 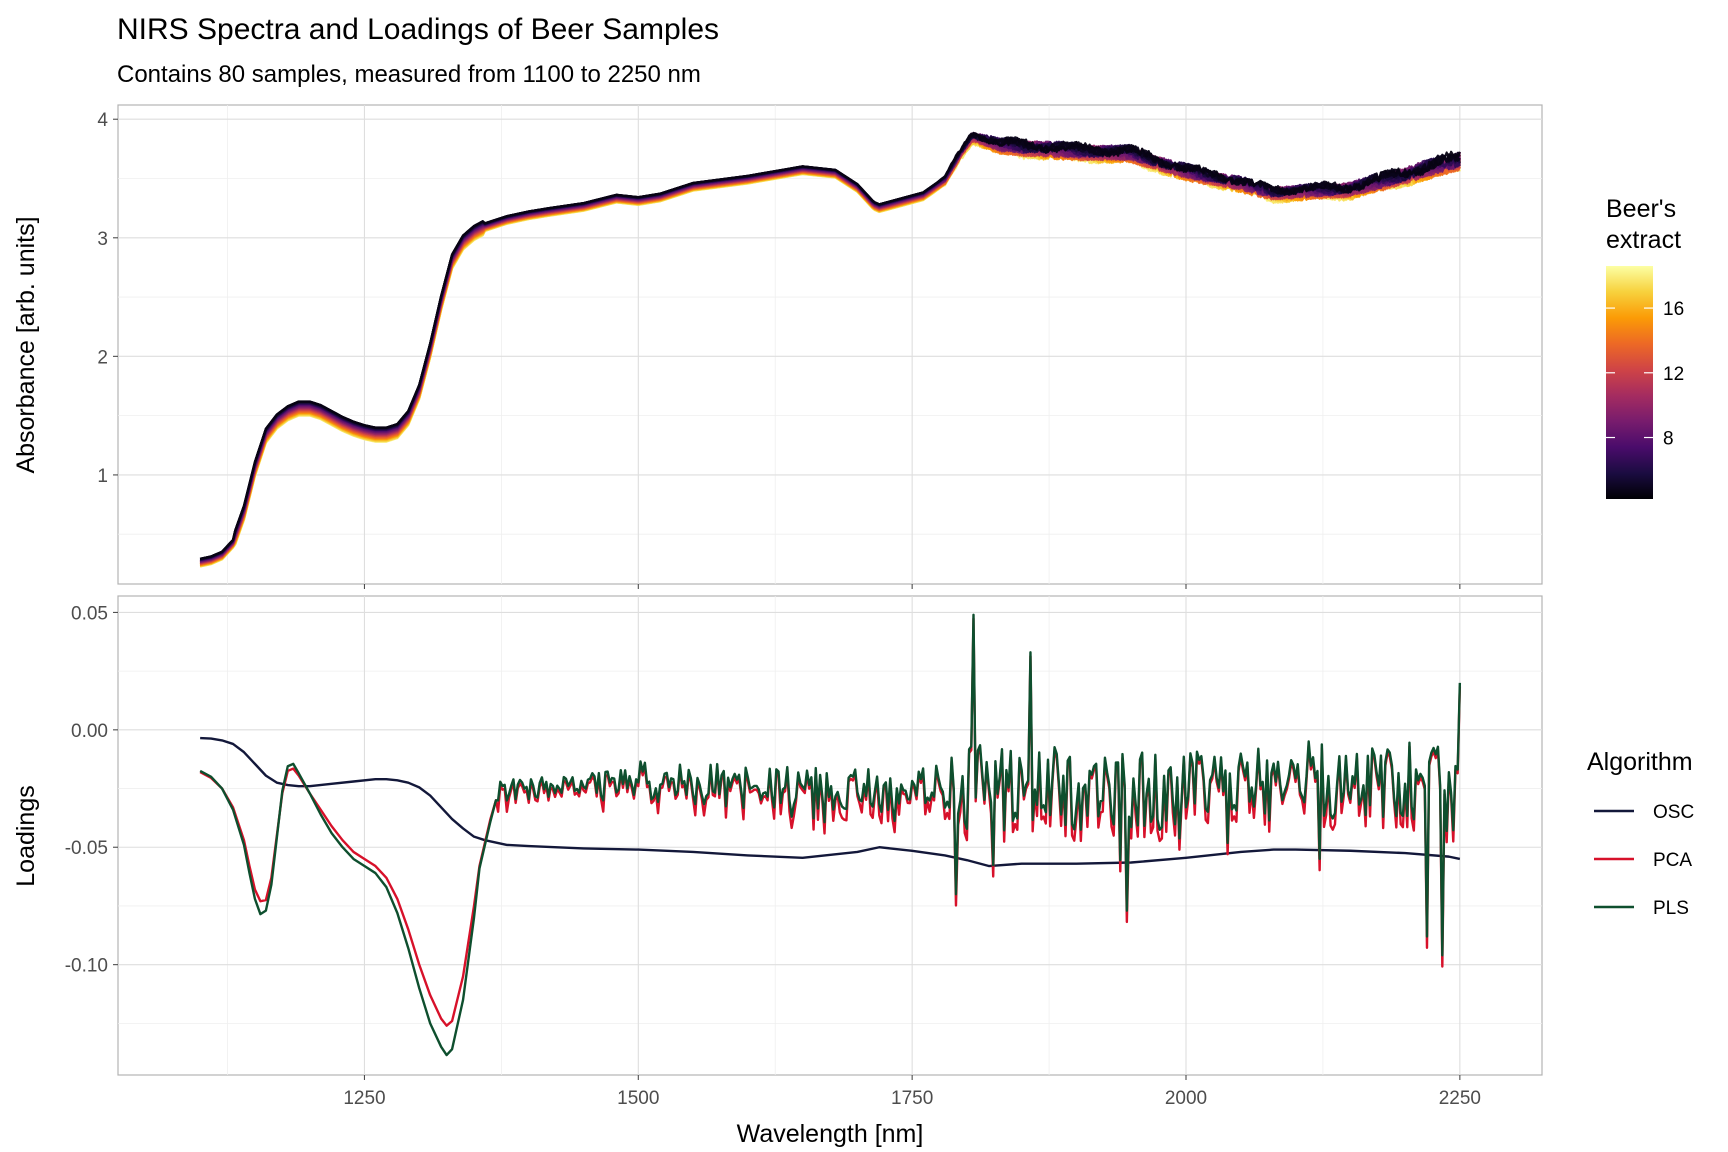 I want to click on colorbar-tick-label: 8, so click(x=1668, y=439).